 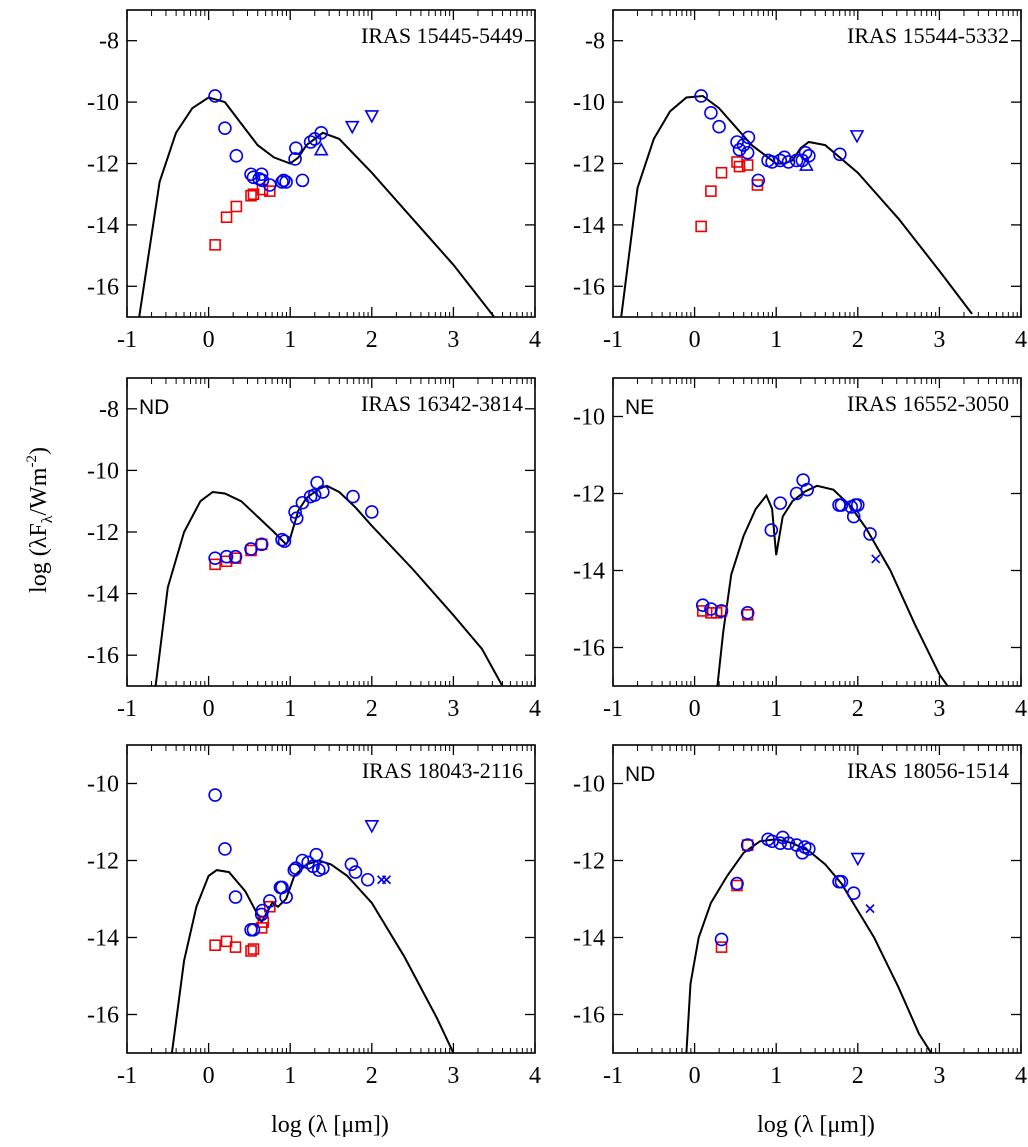 I want to click on panel-title: IRAS 18056-1514, so click(x=928, y=770).